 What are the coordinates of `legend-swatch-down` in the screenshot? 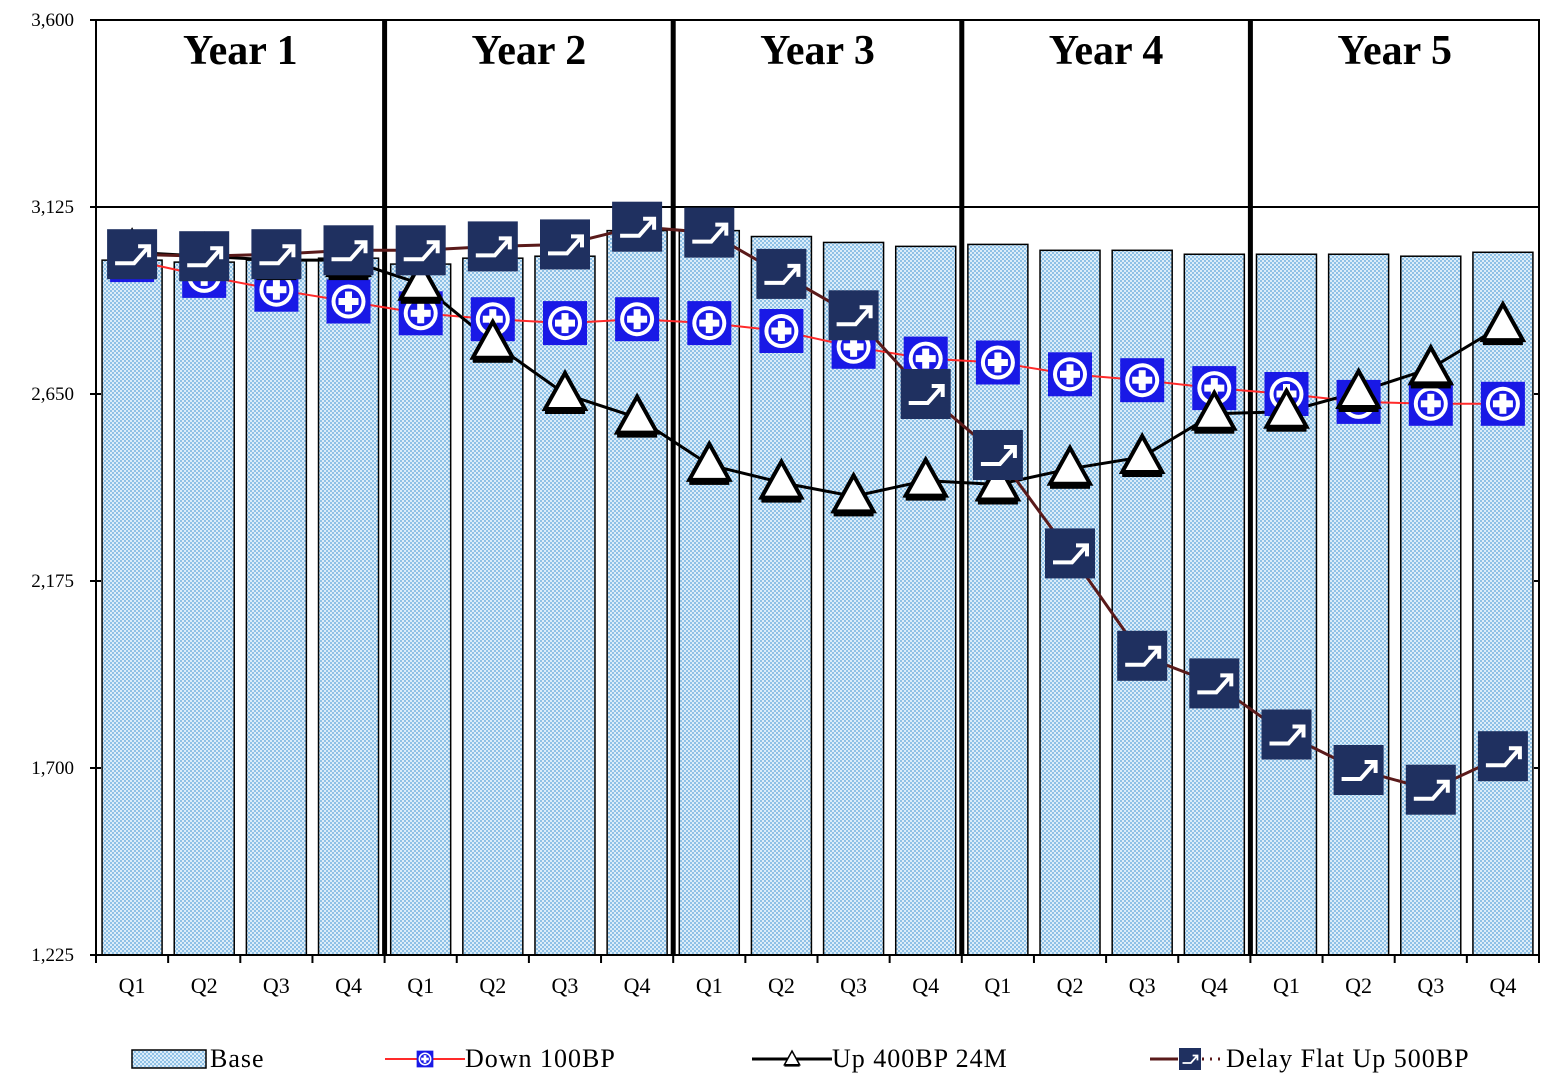 It's located at (425, 1059).